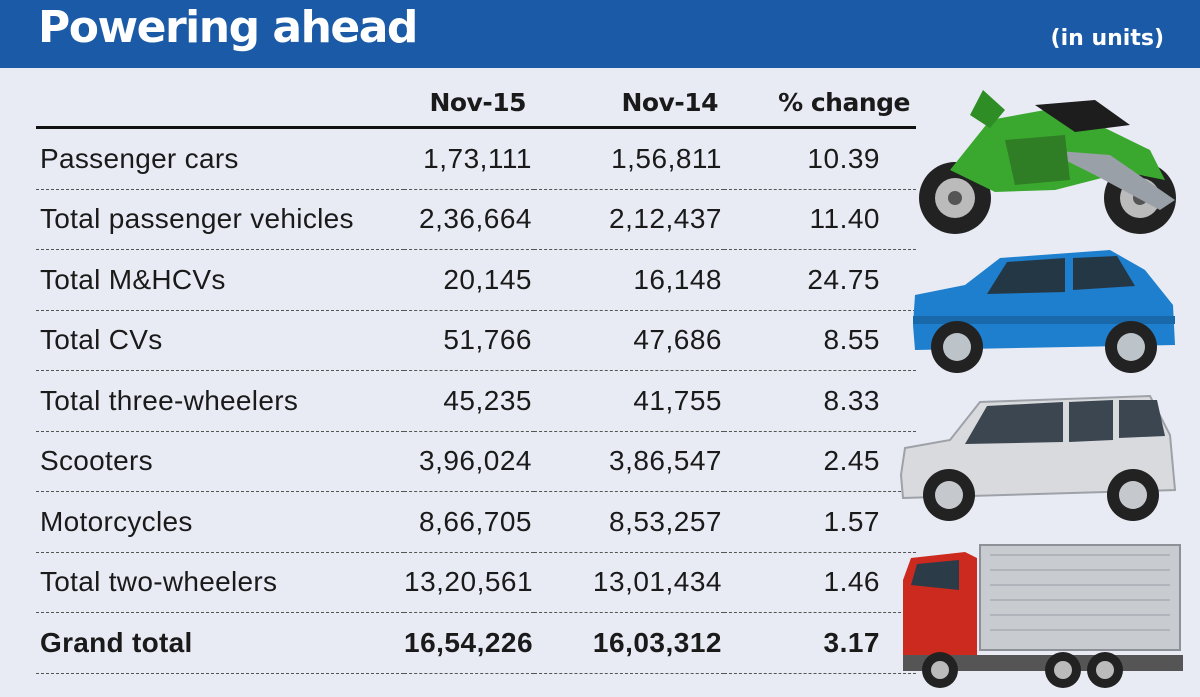 The image size is (1200, 697). What do you see at coordinates (820, 219) in the screenshot?
I see `cell-change: 11.40` at bounding box center [820, 219].